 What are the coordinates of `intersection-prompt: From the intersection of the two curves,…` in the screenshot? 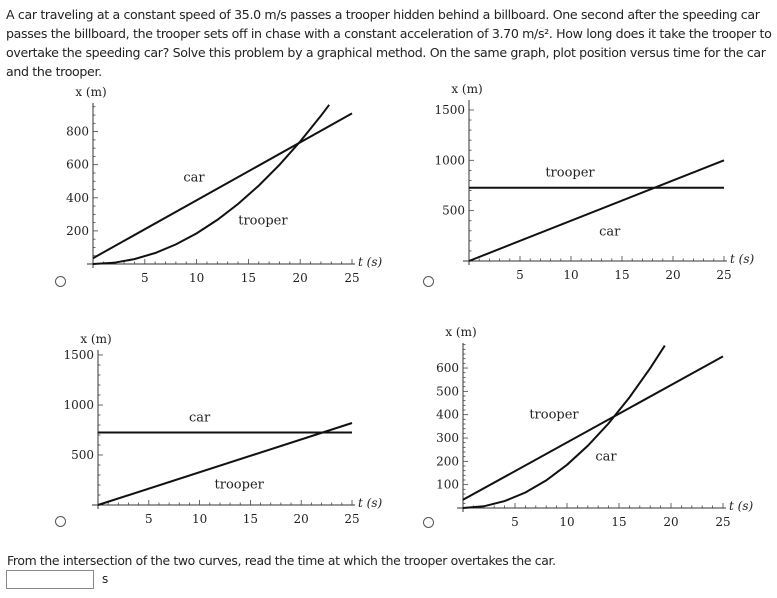 It's located at (281, 560).